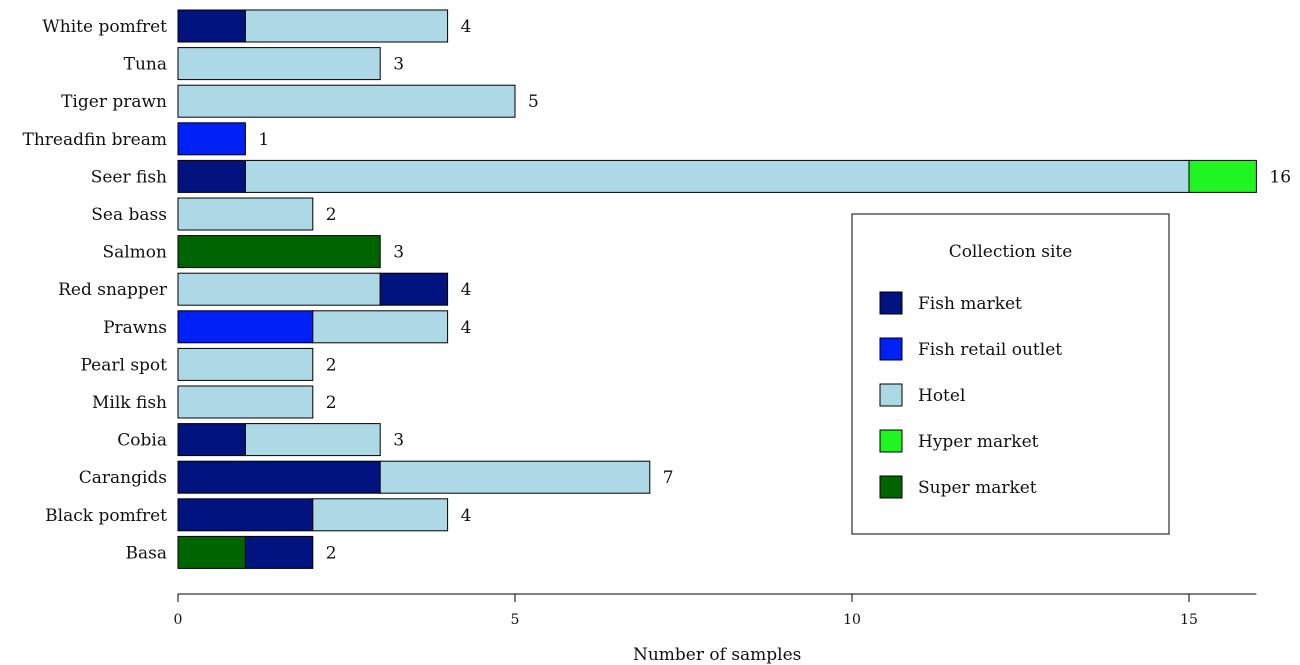 Image resolution: width=1300 pixels, height=665 pixels. What do you see at coordinates (977, 488) in the screenshot?
I see `legend-label-super-market: Super market` at bounding box center [977, 488].